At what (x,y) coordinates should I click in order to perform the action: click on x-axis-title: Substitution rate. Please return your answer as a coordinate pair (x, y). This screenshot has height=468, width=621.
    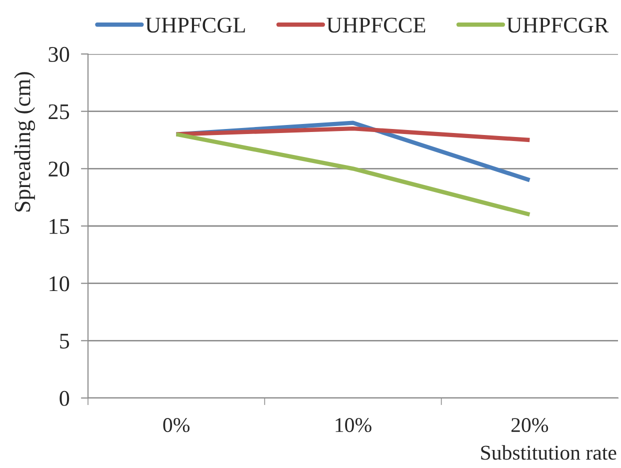
    Looking at the image, I should click on (548, 452).